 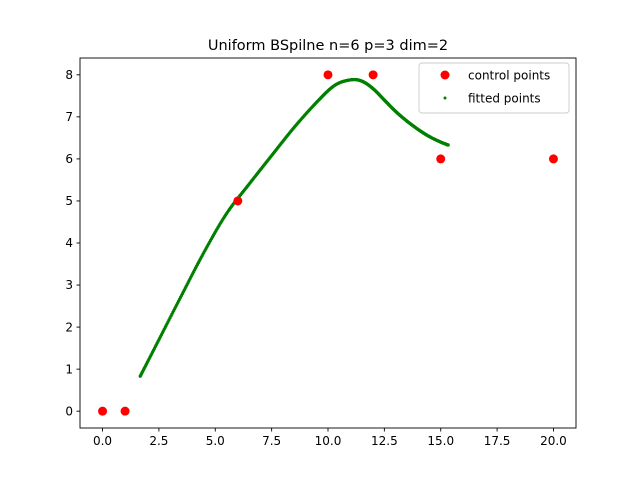 What do you see at coordinates (69, 285) in the screenshot?
I see `y-tick-label-3: 3` at bounding box center [69, 285].